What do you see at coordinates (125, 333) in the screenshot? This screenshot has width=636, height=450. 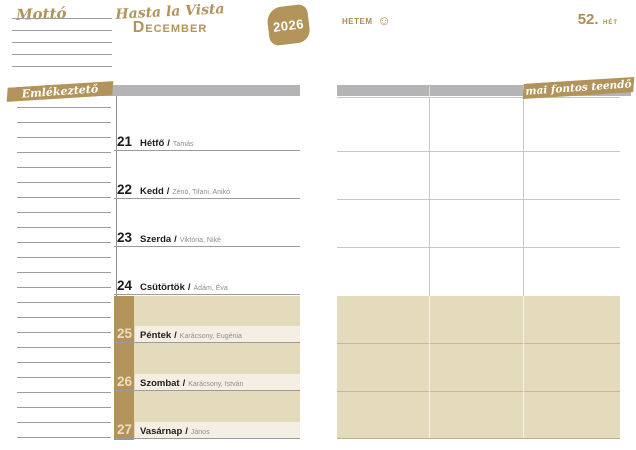 I see `day-number: 25` at bounding box center [125, 333].